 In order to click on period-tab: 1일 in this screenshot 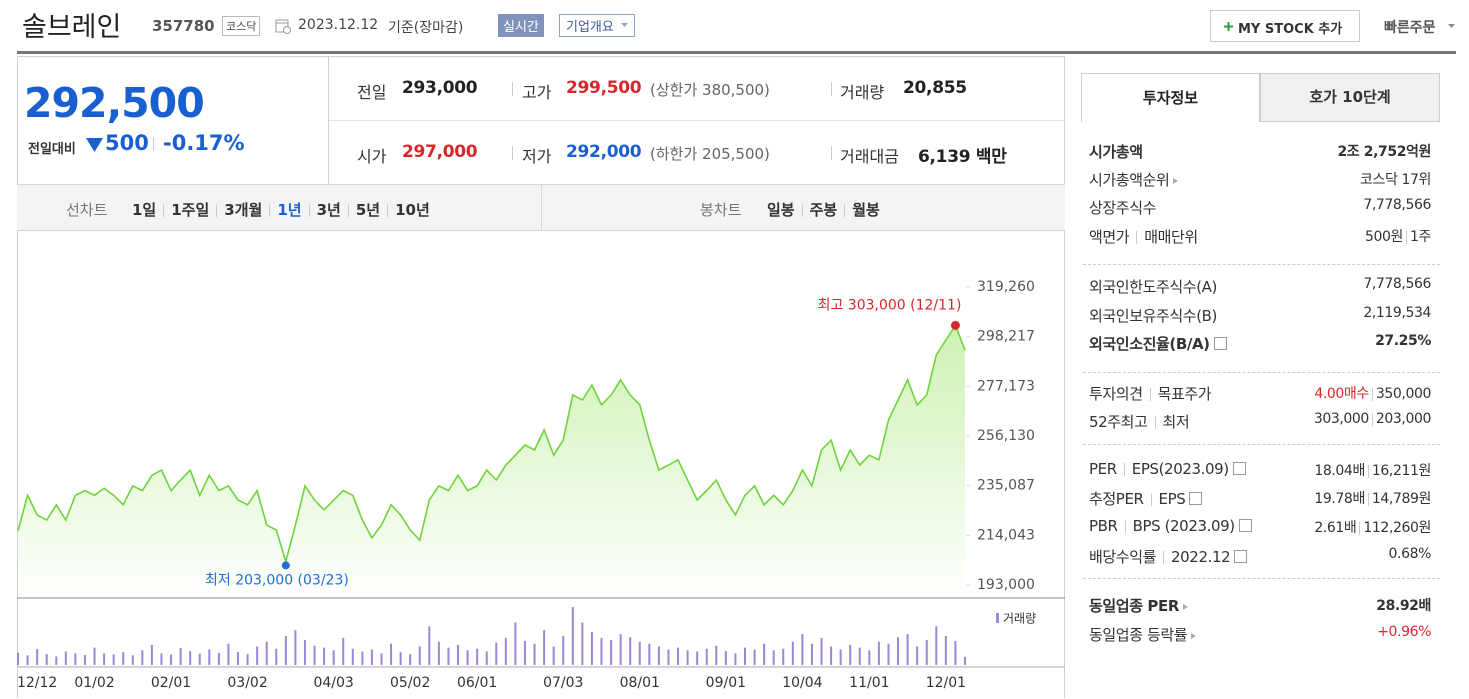, I will do `click(144, 210)`.